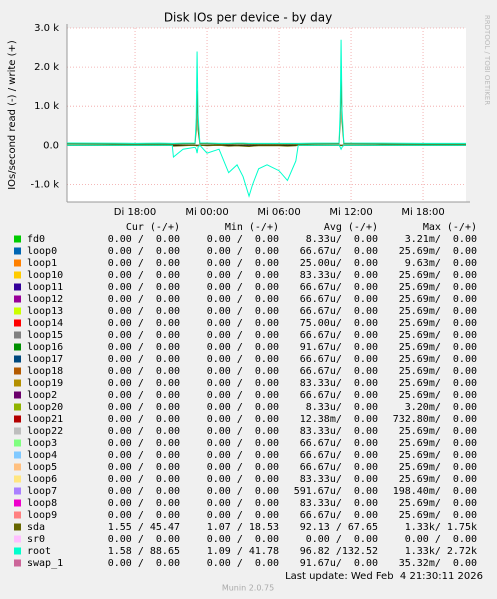 The width and height of the screenshot is (497, 599). I want to click on chart-title: Disk IOs per device - by day, so click(248, 18).